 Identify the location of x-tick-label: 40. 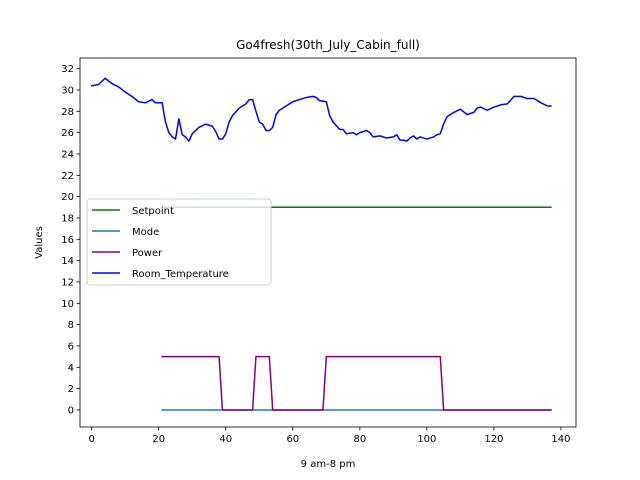
(225, 439).